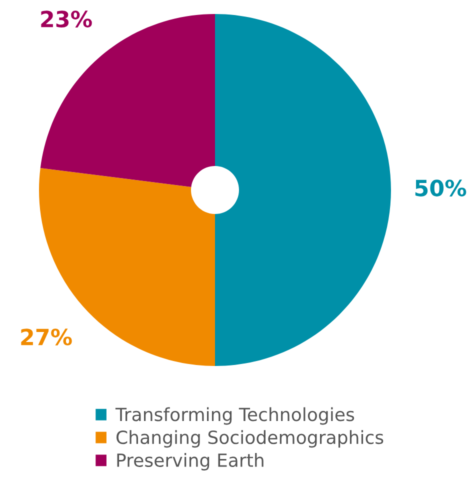 The height and width of the screenshot is (481, 467). I want to click on legend-label: Preserving Earth, so click(190, 462).